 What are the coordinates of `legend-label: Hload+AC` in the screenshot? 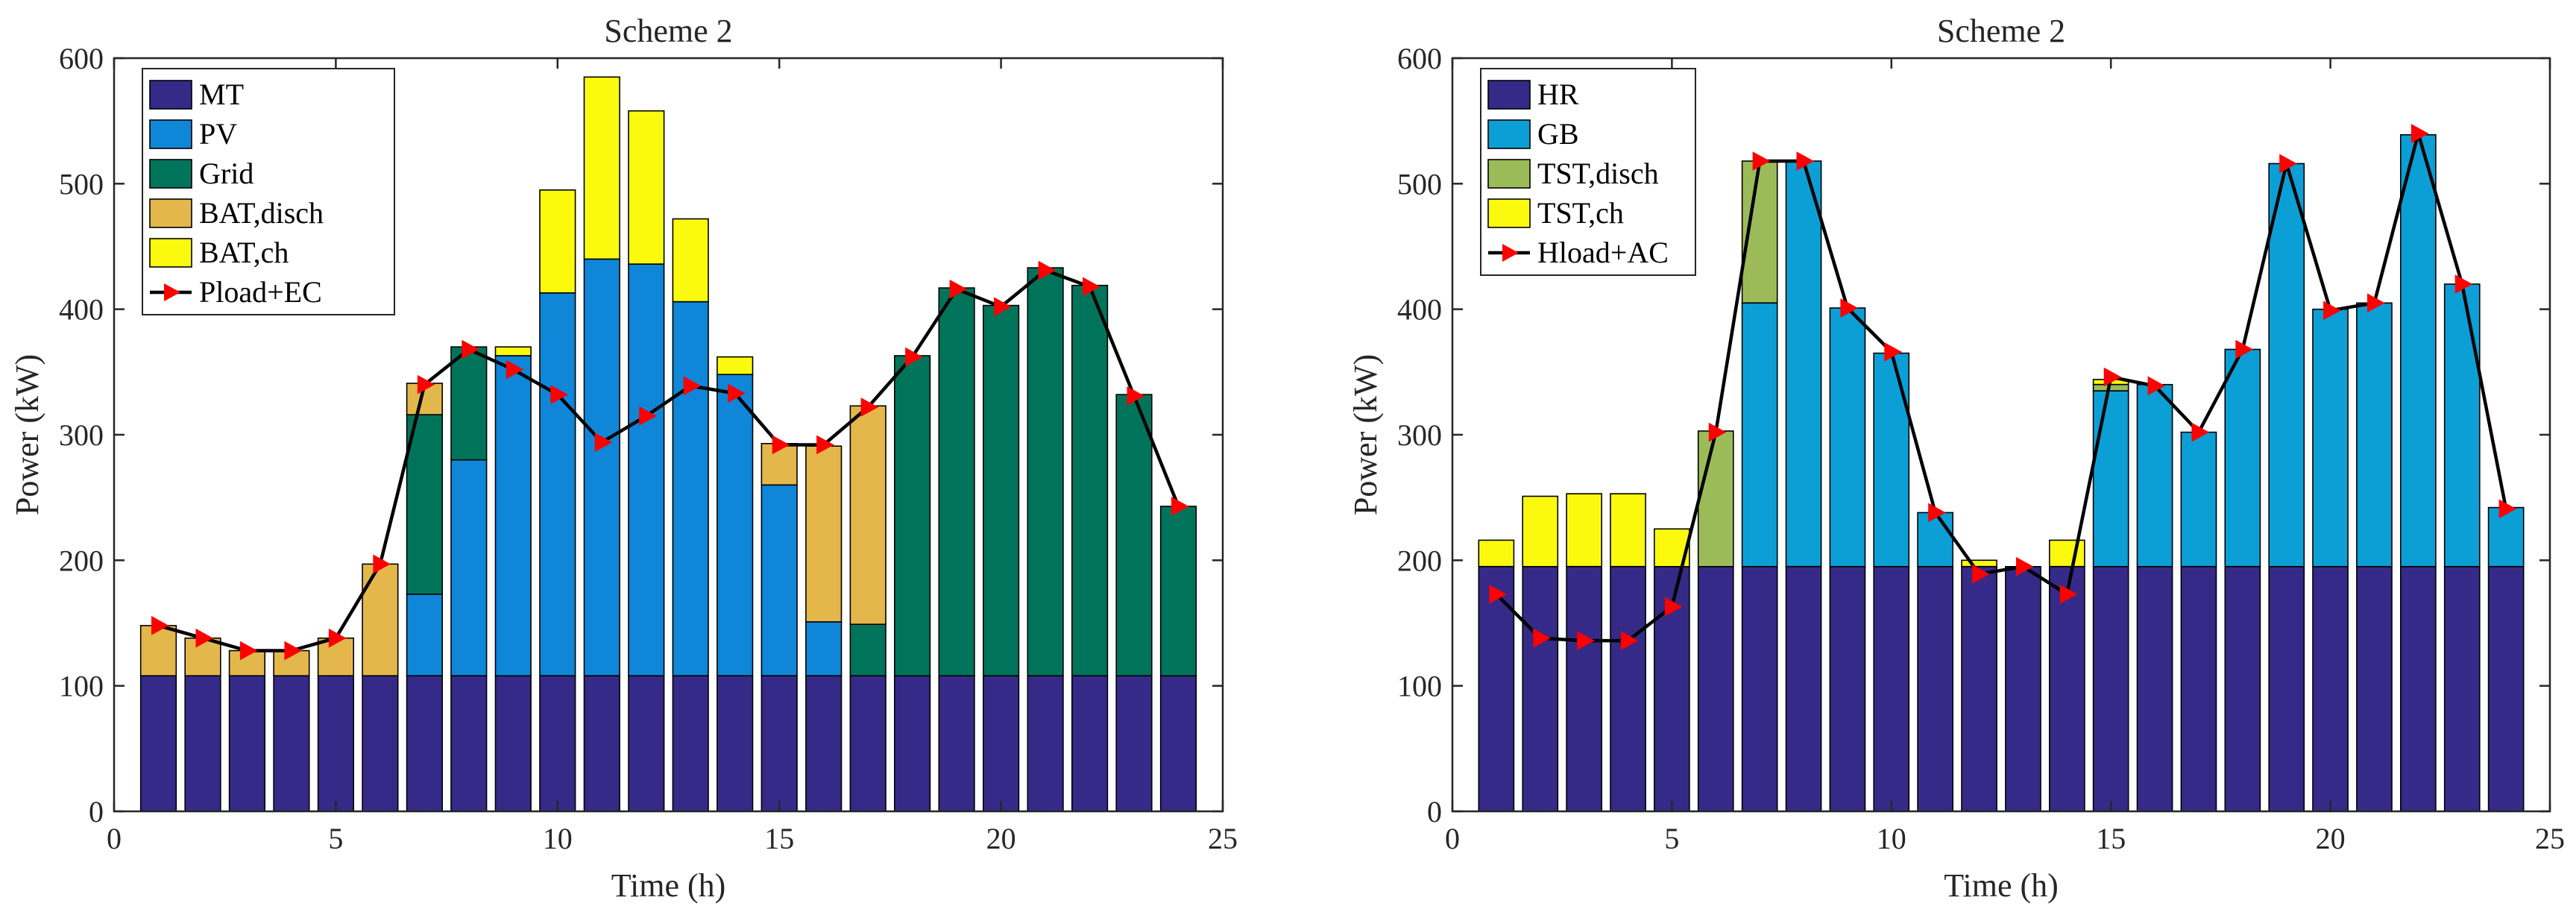 It's located at (1603, 252).